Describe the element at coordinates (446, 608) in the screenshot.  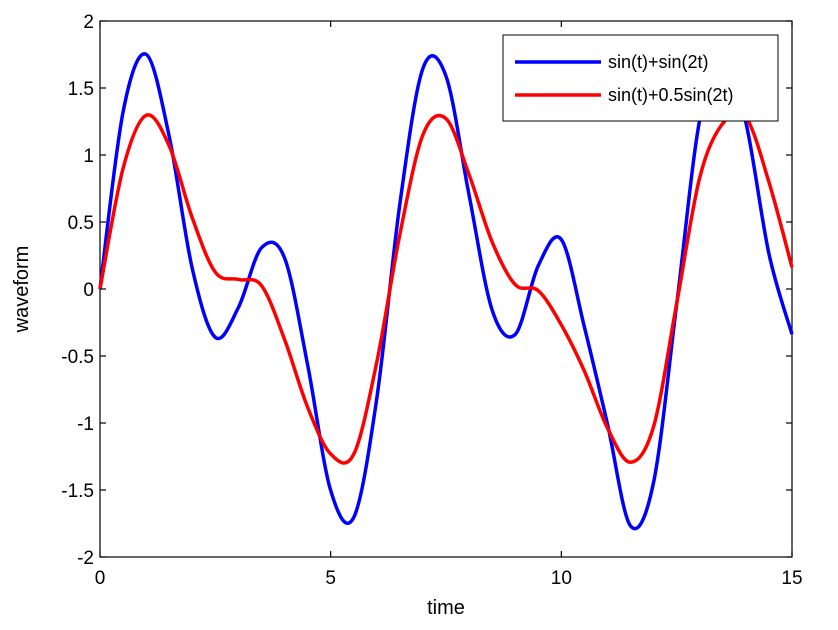
I see `x-axis-label: time` at that location.